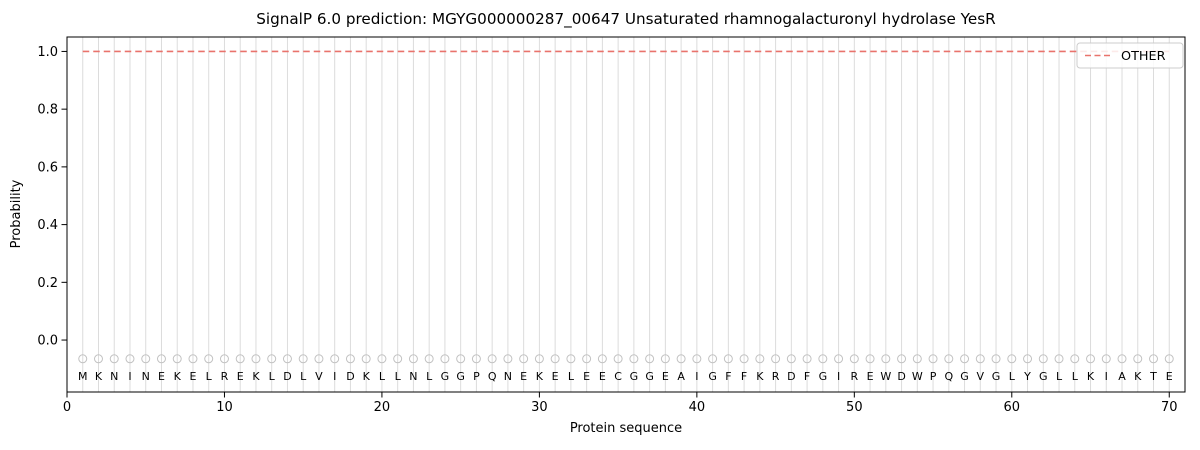 The height and width of the screenshot is (450, 1200). I want to click on residue-letter: A, so click(1122, 376).